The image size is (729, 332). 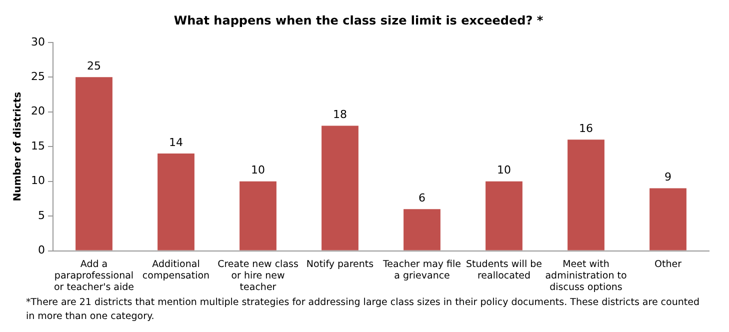 I want to click on x-tick-label: Teacher may file a grievance, so click(x=422, y=270).